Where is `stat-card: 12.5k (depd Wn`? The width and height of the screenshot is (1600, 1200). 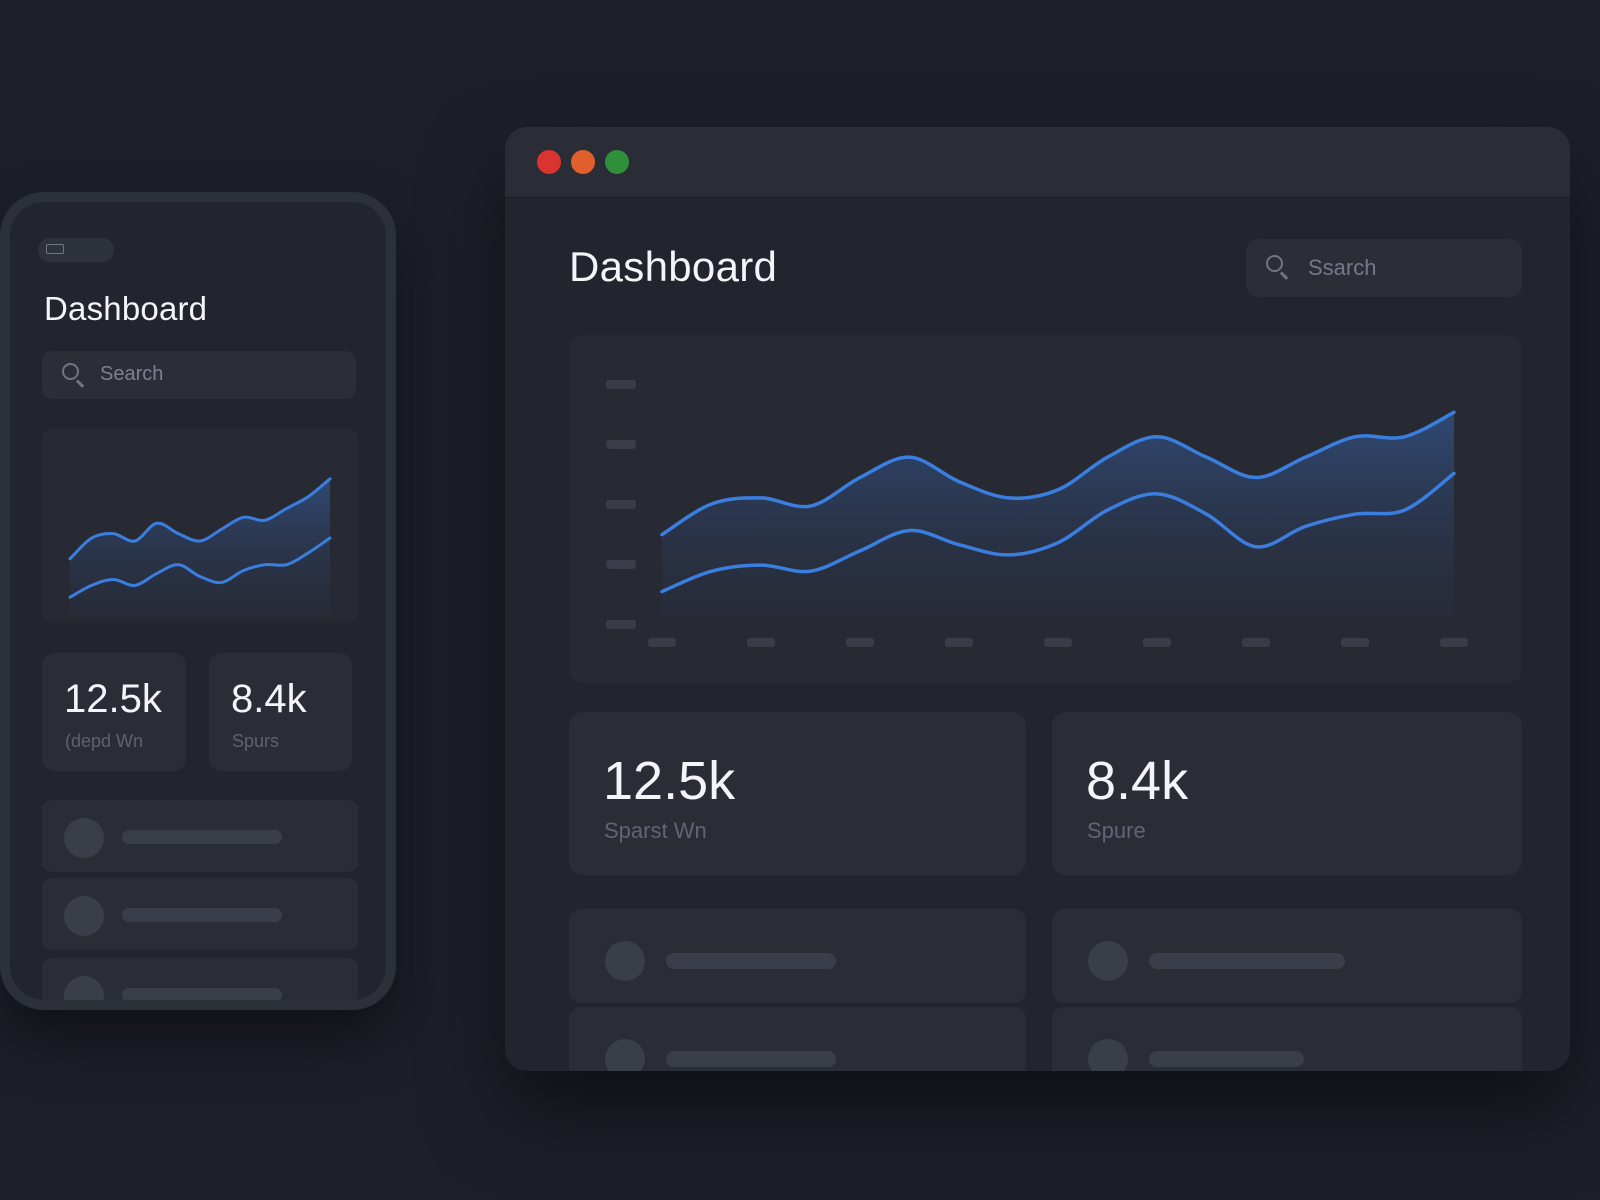 stat-card: 12.5k (depd Wn is located at coordinates (114, 712).